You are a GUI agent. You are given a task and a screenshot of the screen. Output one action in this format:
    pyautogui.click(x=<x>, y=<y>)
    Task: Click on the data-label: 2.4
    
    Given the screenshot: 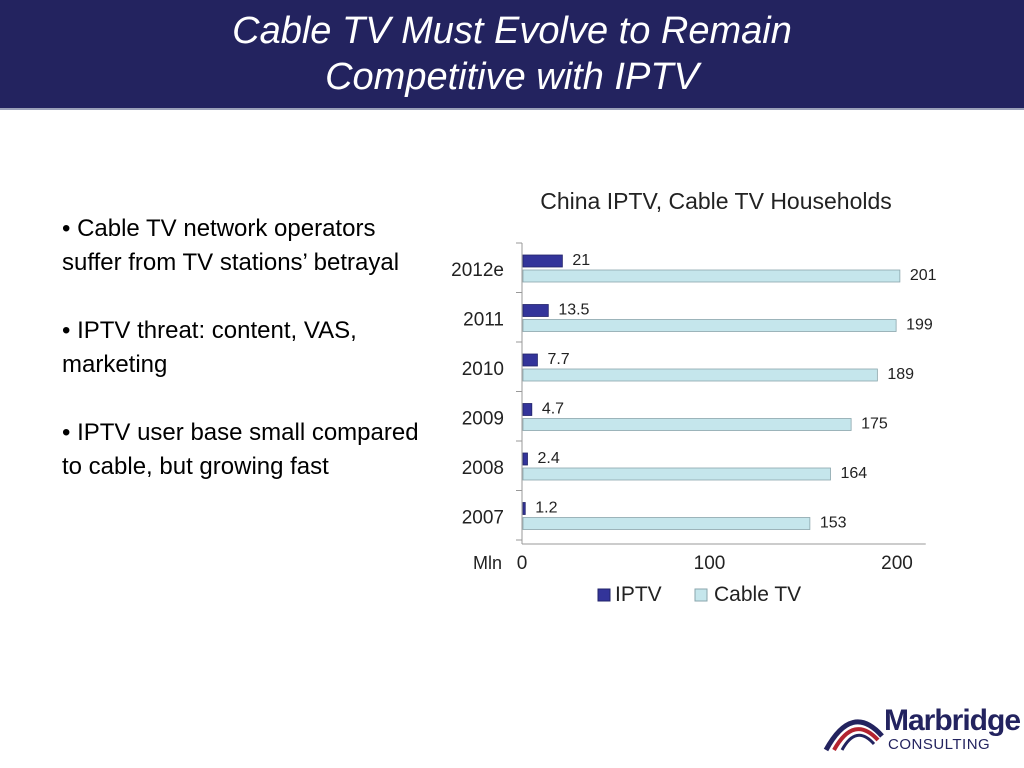 What is the action you would take?
    pyautogui.click(x=549, y=458)
    